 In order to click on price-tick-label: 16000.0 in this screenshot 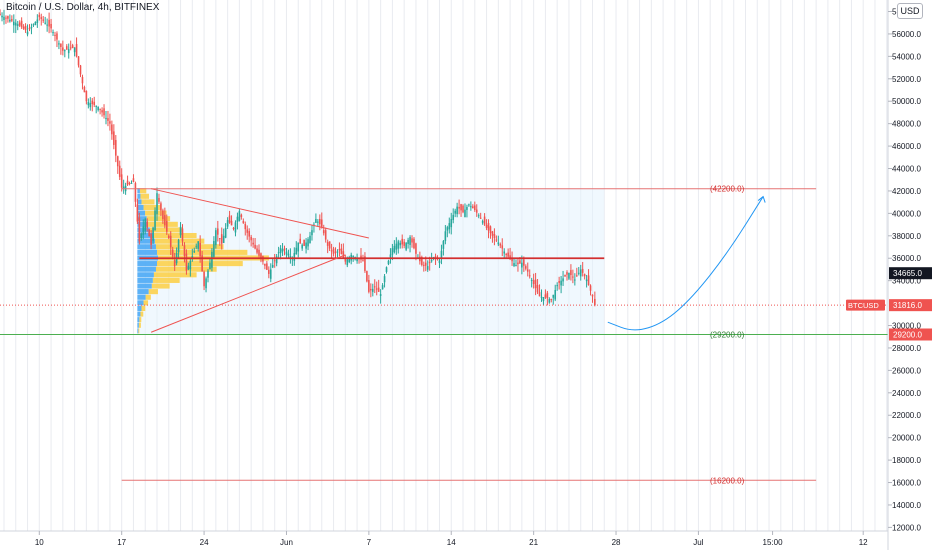, I will do `click(906, 483)`.